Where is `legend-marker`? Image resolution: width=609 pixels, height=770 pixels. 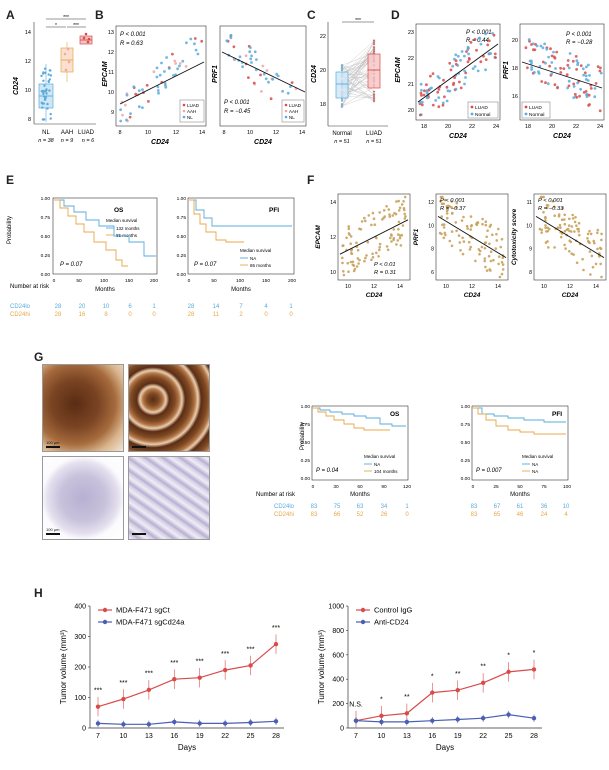
legend-marker is located at coordinates (105, 610).